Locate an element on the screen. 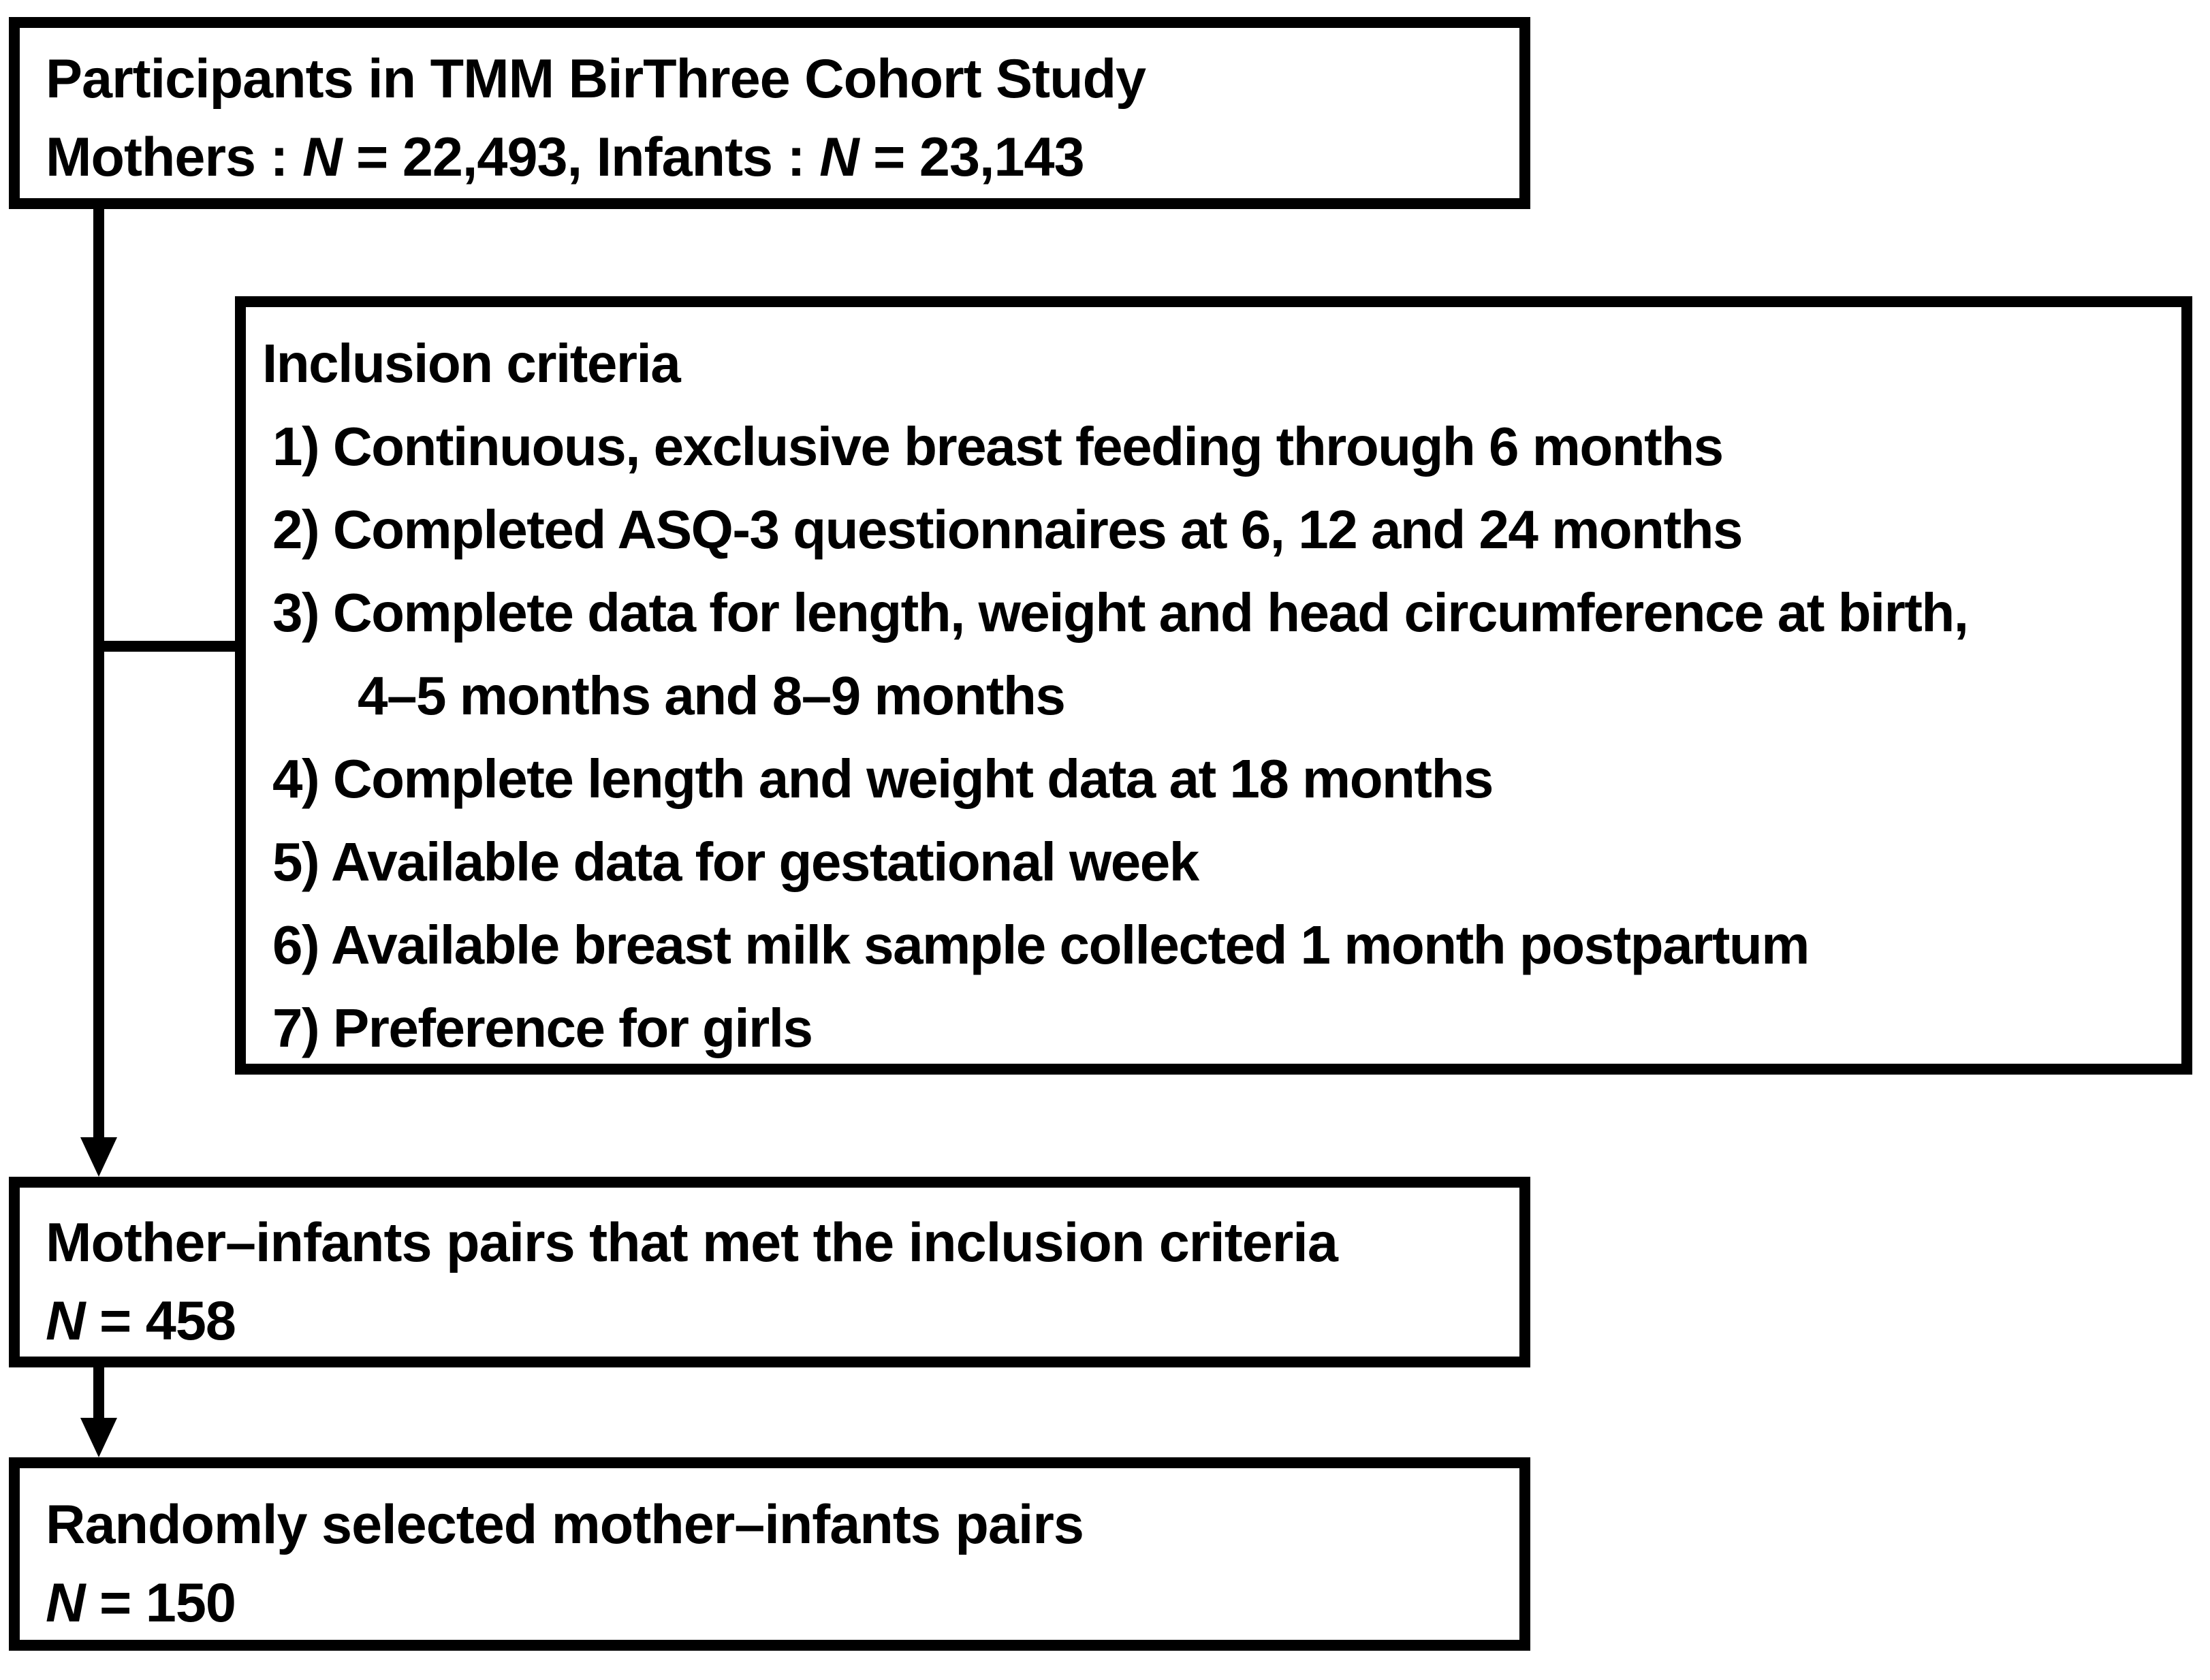  box-met-stats: N = 458 is located at coordinates (779, 1321).